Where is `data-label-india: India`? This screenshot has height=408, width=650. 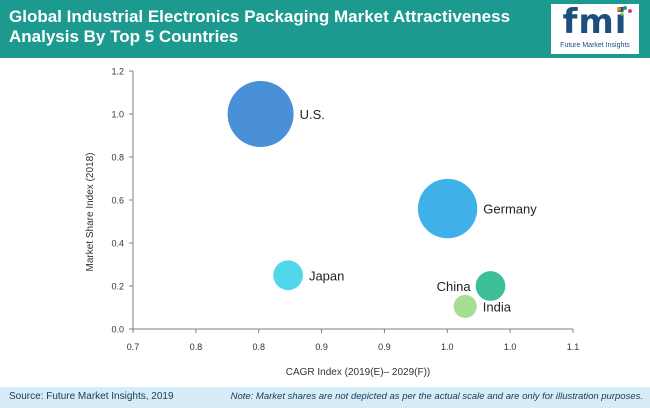
data-label-india: India is located at coordinates (497, 306).